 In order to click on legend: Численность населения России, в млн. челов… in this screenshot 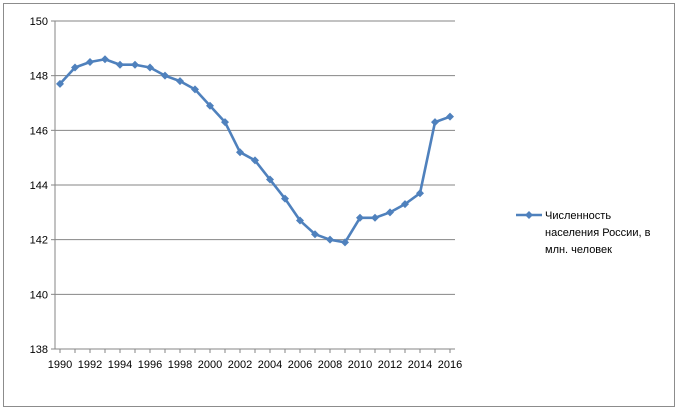, I will do `click(583, 233)`.